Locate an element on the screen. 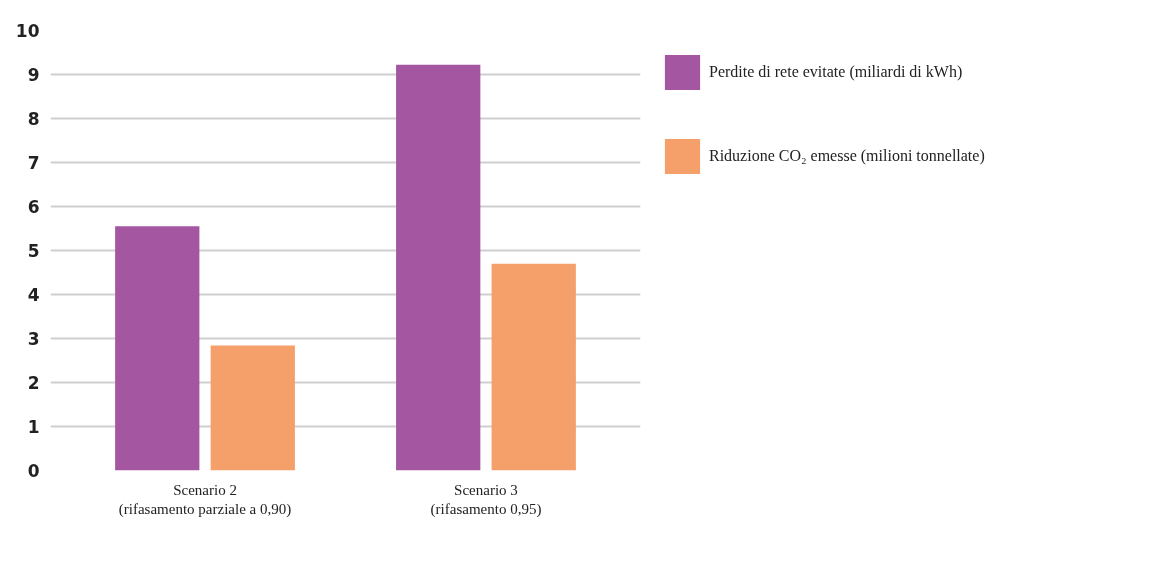  y-tick-label: 5 is located at coordinates (33, 251).